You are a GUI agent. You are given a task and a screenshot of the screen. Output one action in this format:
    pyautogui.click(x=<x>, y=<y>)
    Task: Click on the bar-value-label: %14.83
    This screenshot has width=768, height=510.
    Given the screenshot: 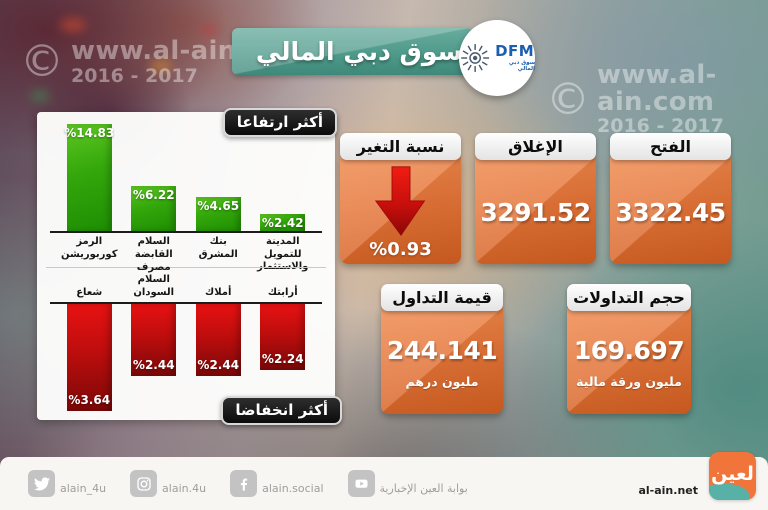 What is the action you would take?
    pyautogui.click(x=89, y=133)
    